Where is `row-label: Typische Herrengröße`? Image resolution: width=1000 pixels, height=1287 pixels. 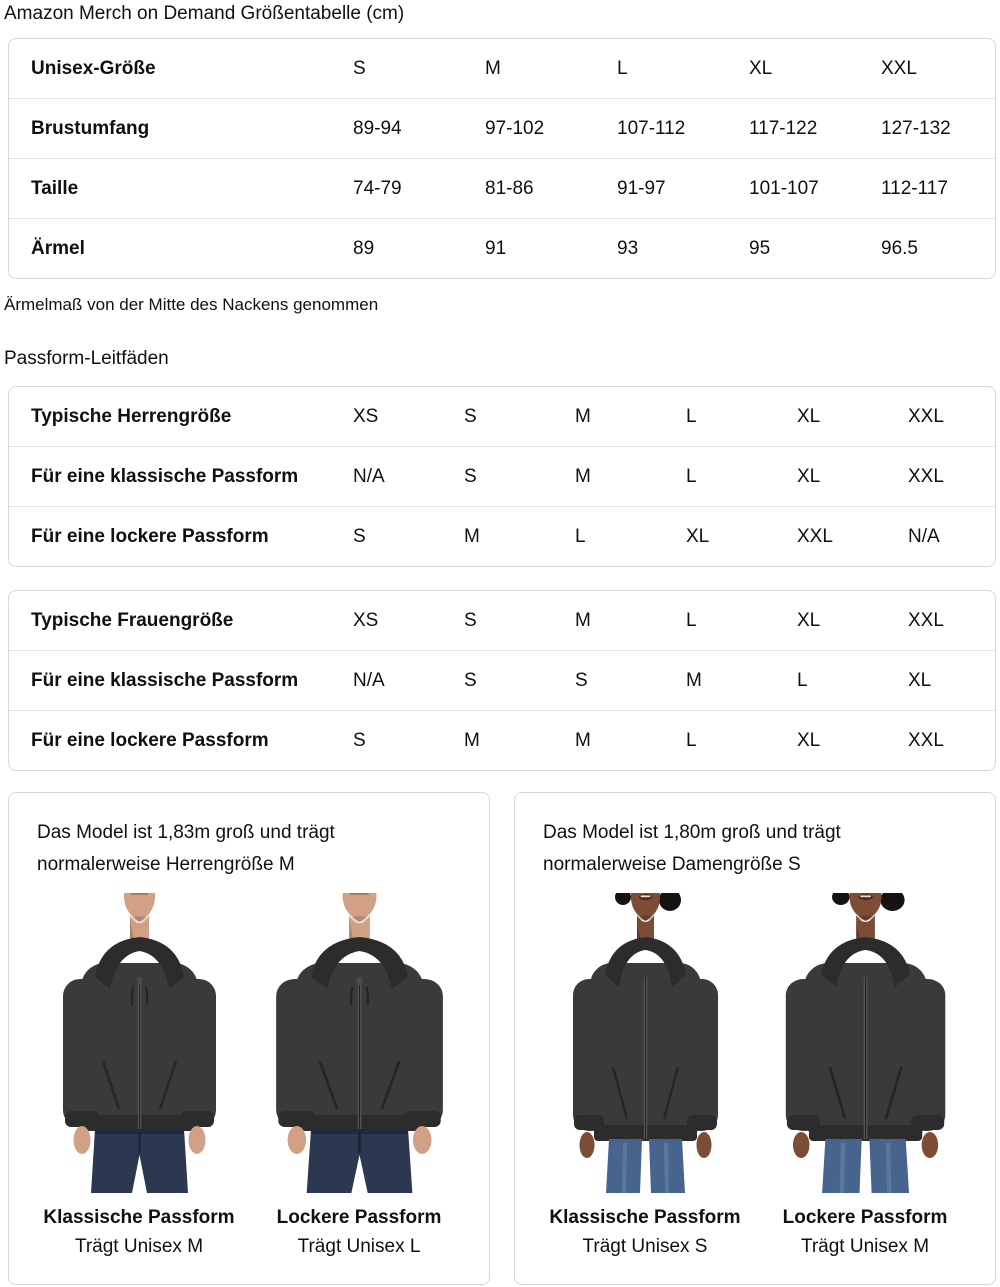 row-label: Typische Herrengröße is located at coordinates (131, 416).